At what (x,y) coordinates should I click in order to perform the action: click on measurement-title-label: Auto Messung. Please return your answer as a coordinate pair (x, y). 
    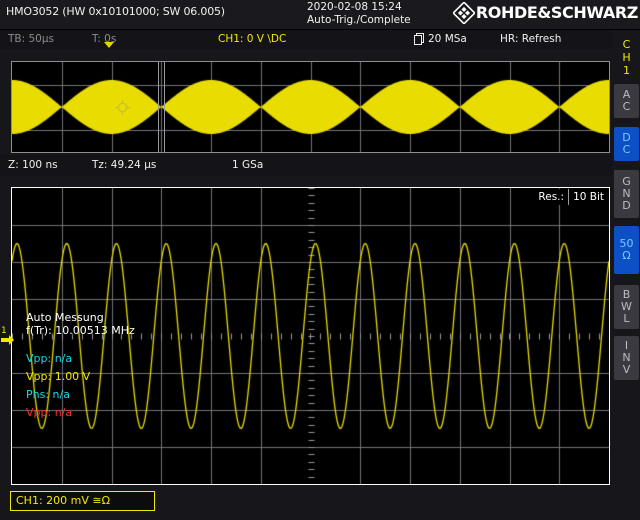
    Looking at the image, I should click on (65, 317).